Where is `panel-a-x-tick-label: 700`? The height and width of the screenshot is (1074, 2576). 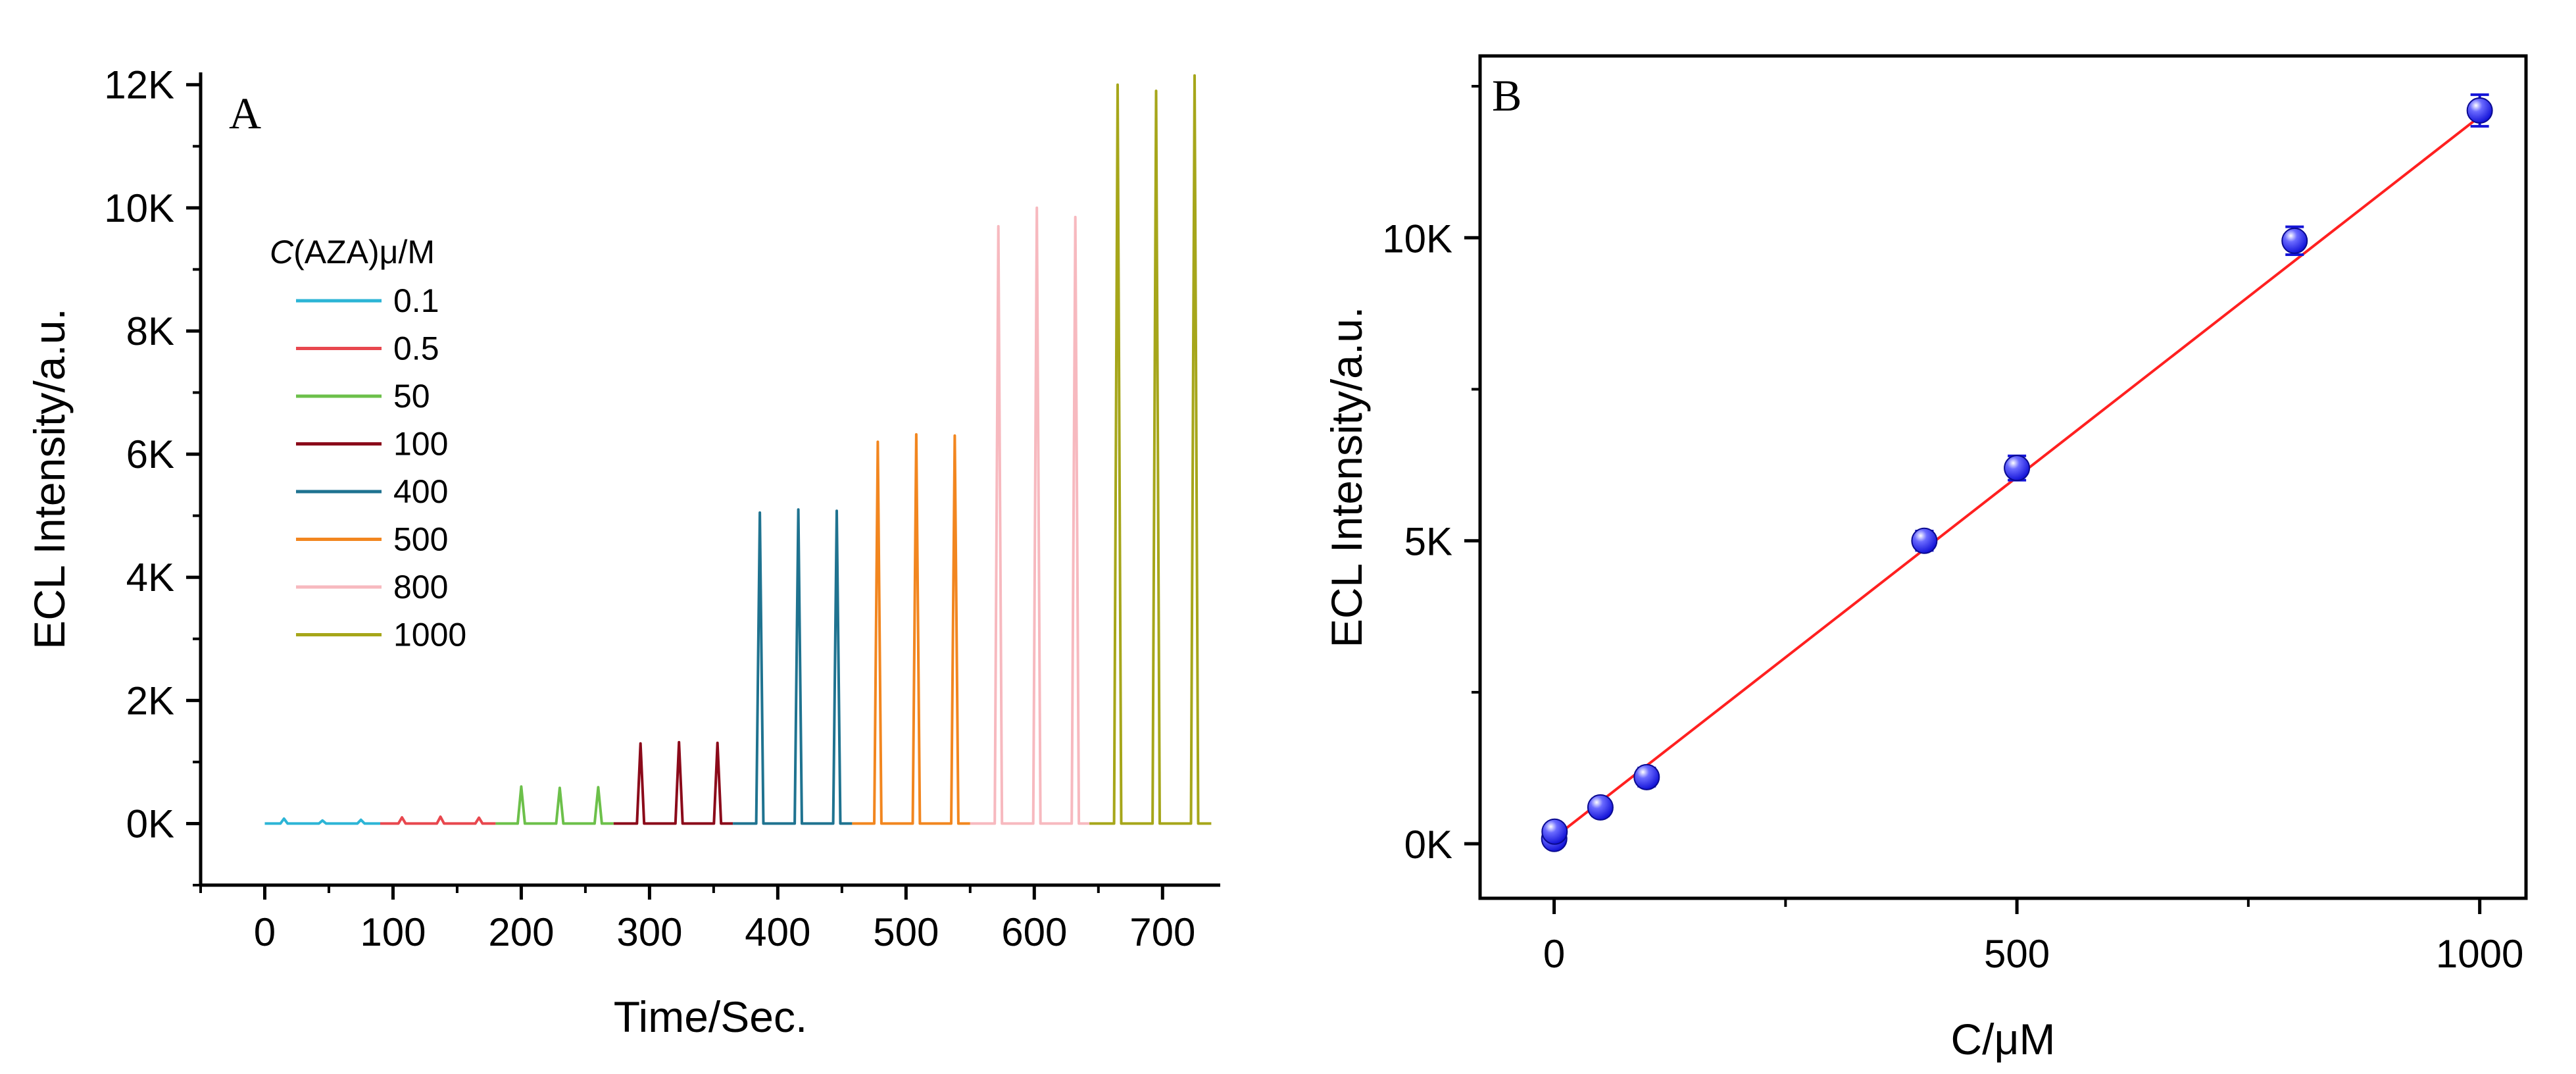 panel-a-x-tick-label: 700 is located at coordinates (1162, 932).